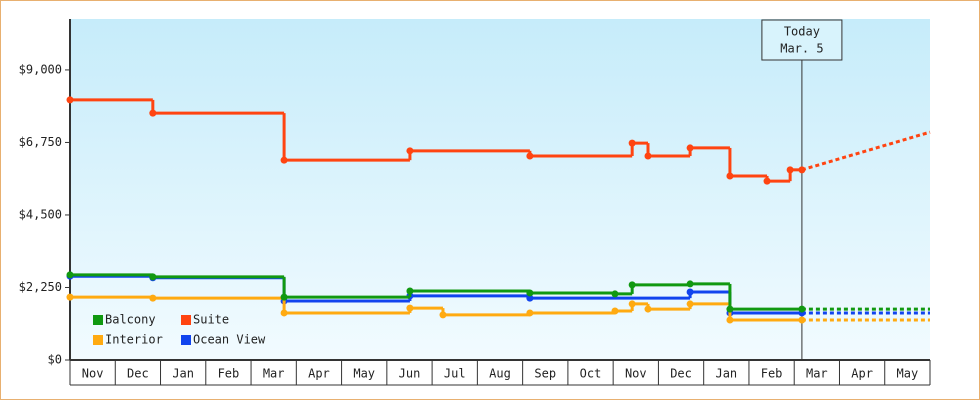  I want to click on projection-line, so click(866, 151).